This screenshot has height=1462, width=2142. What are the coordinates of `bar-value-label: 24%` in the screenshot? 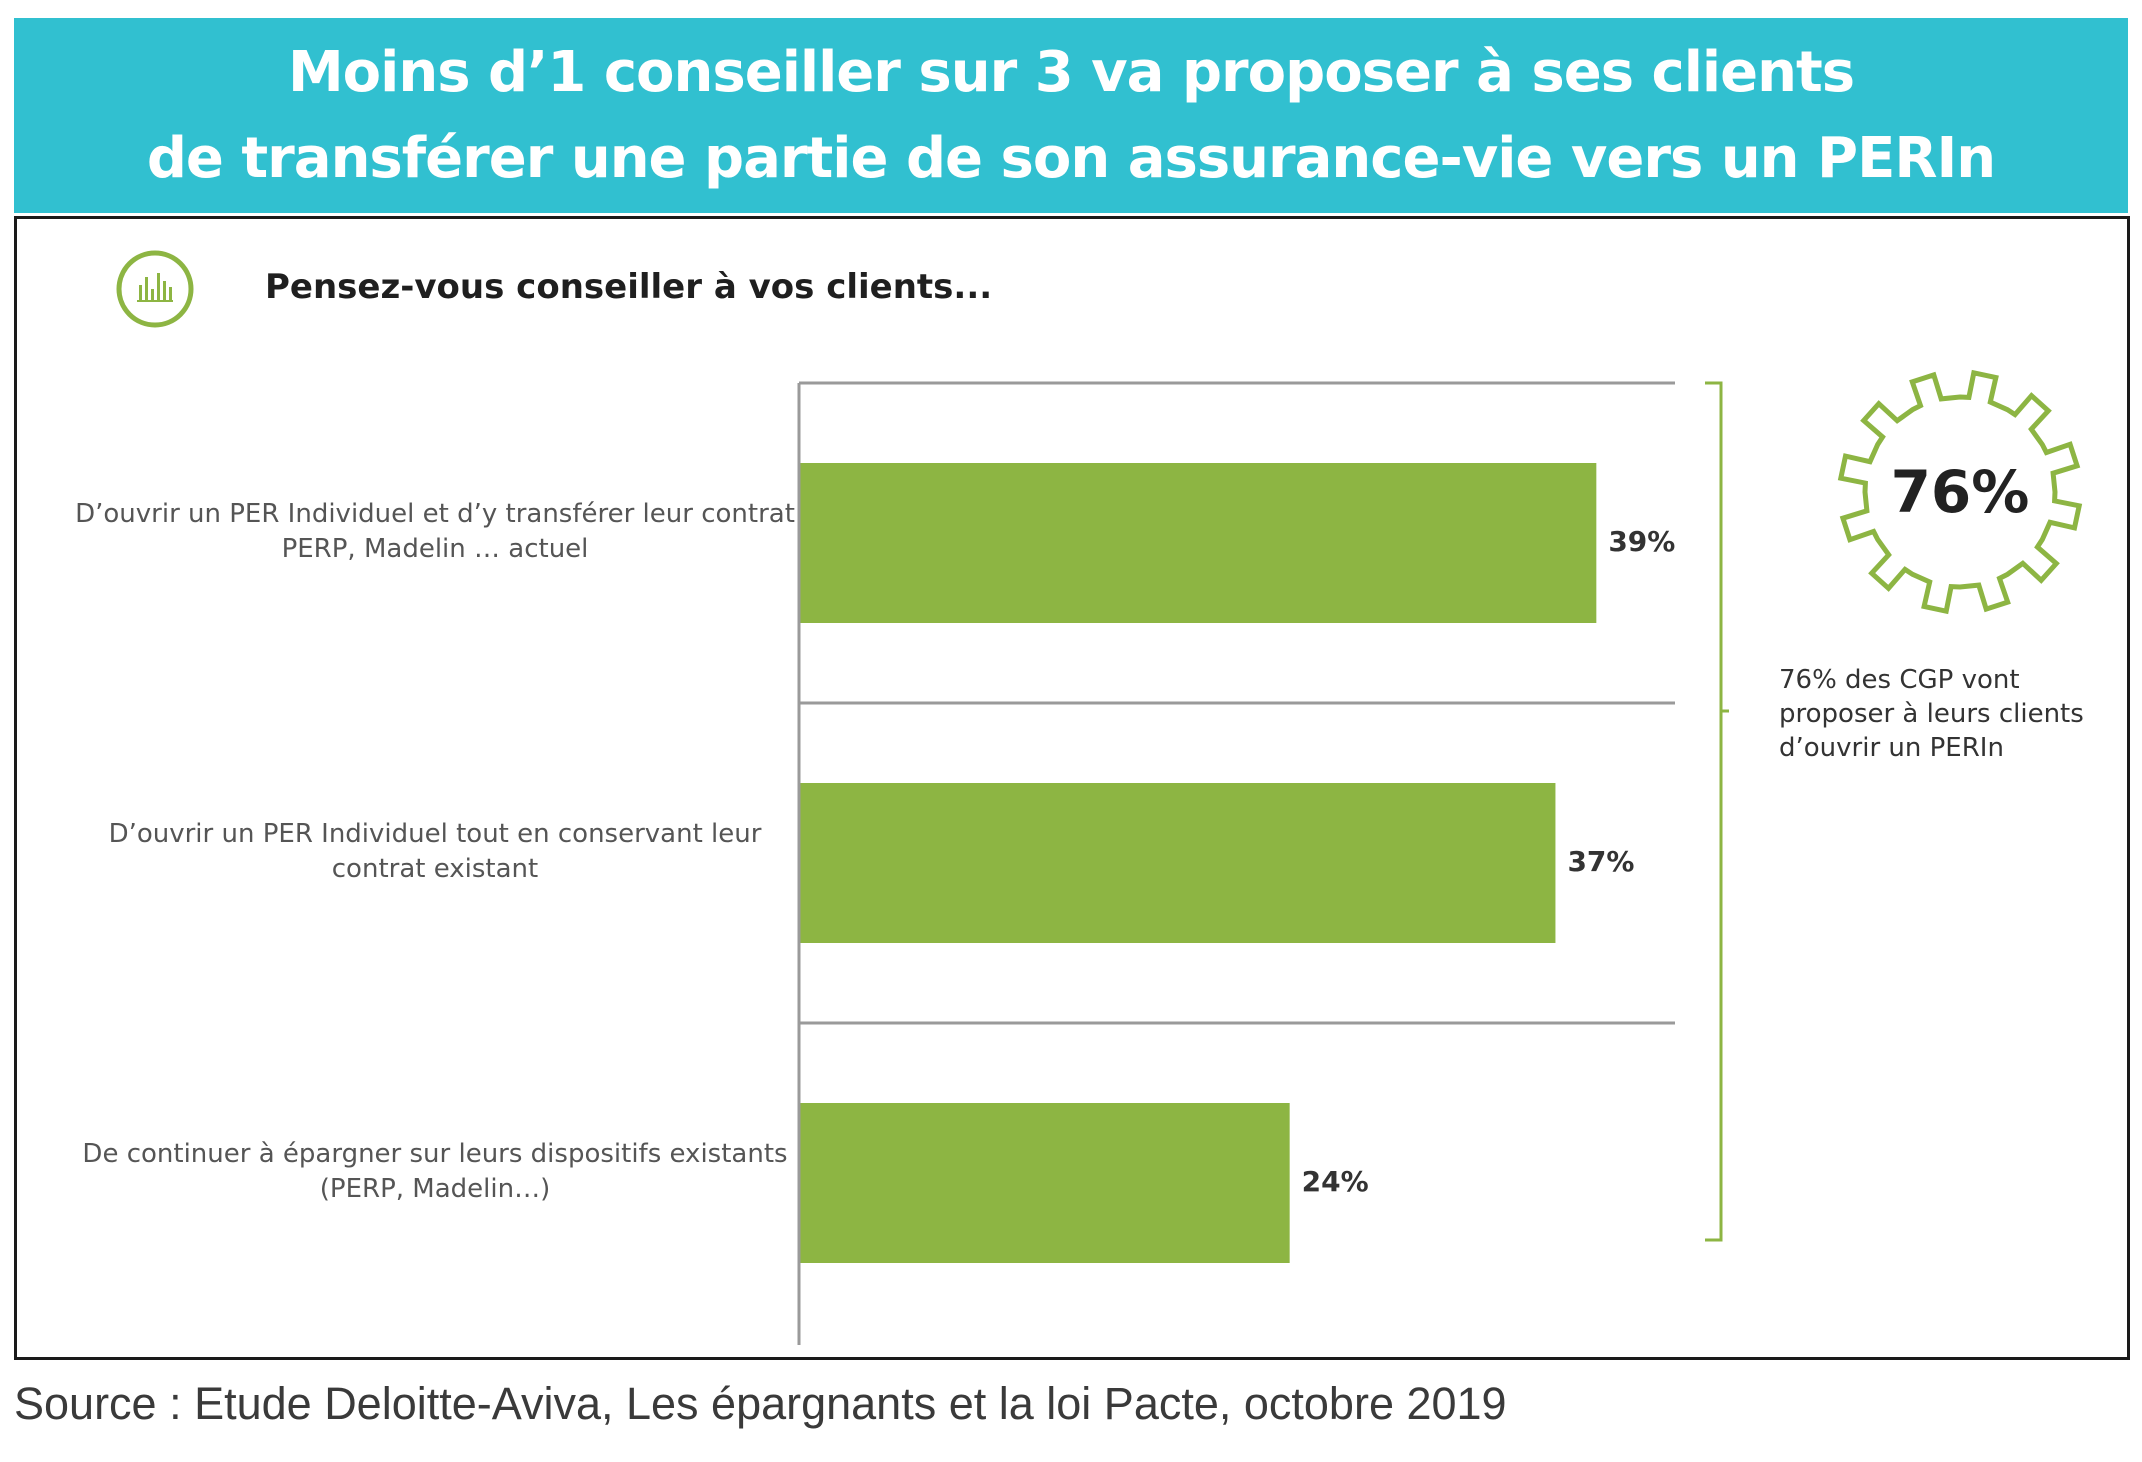 It's located at (1335, 1181).